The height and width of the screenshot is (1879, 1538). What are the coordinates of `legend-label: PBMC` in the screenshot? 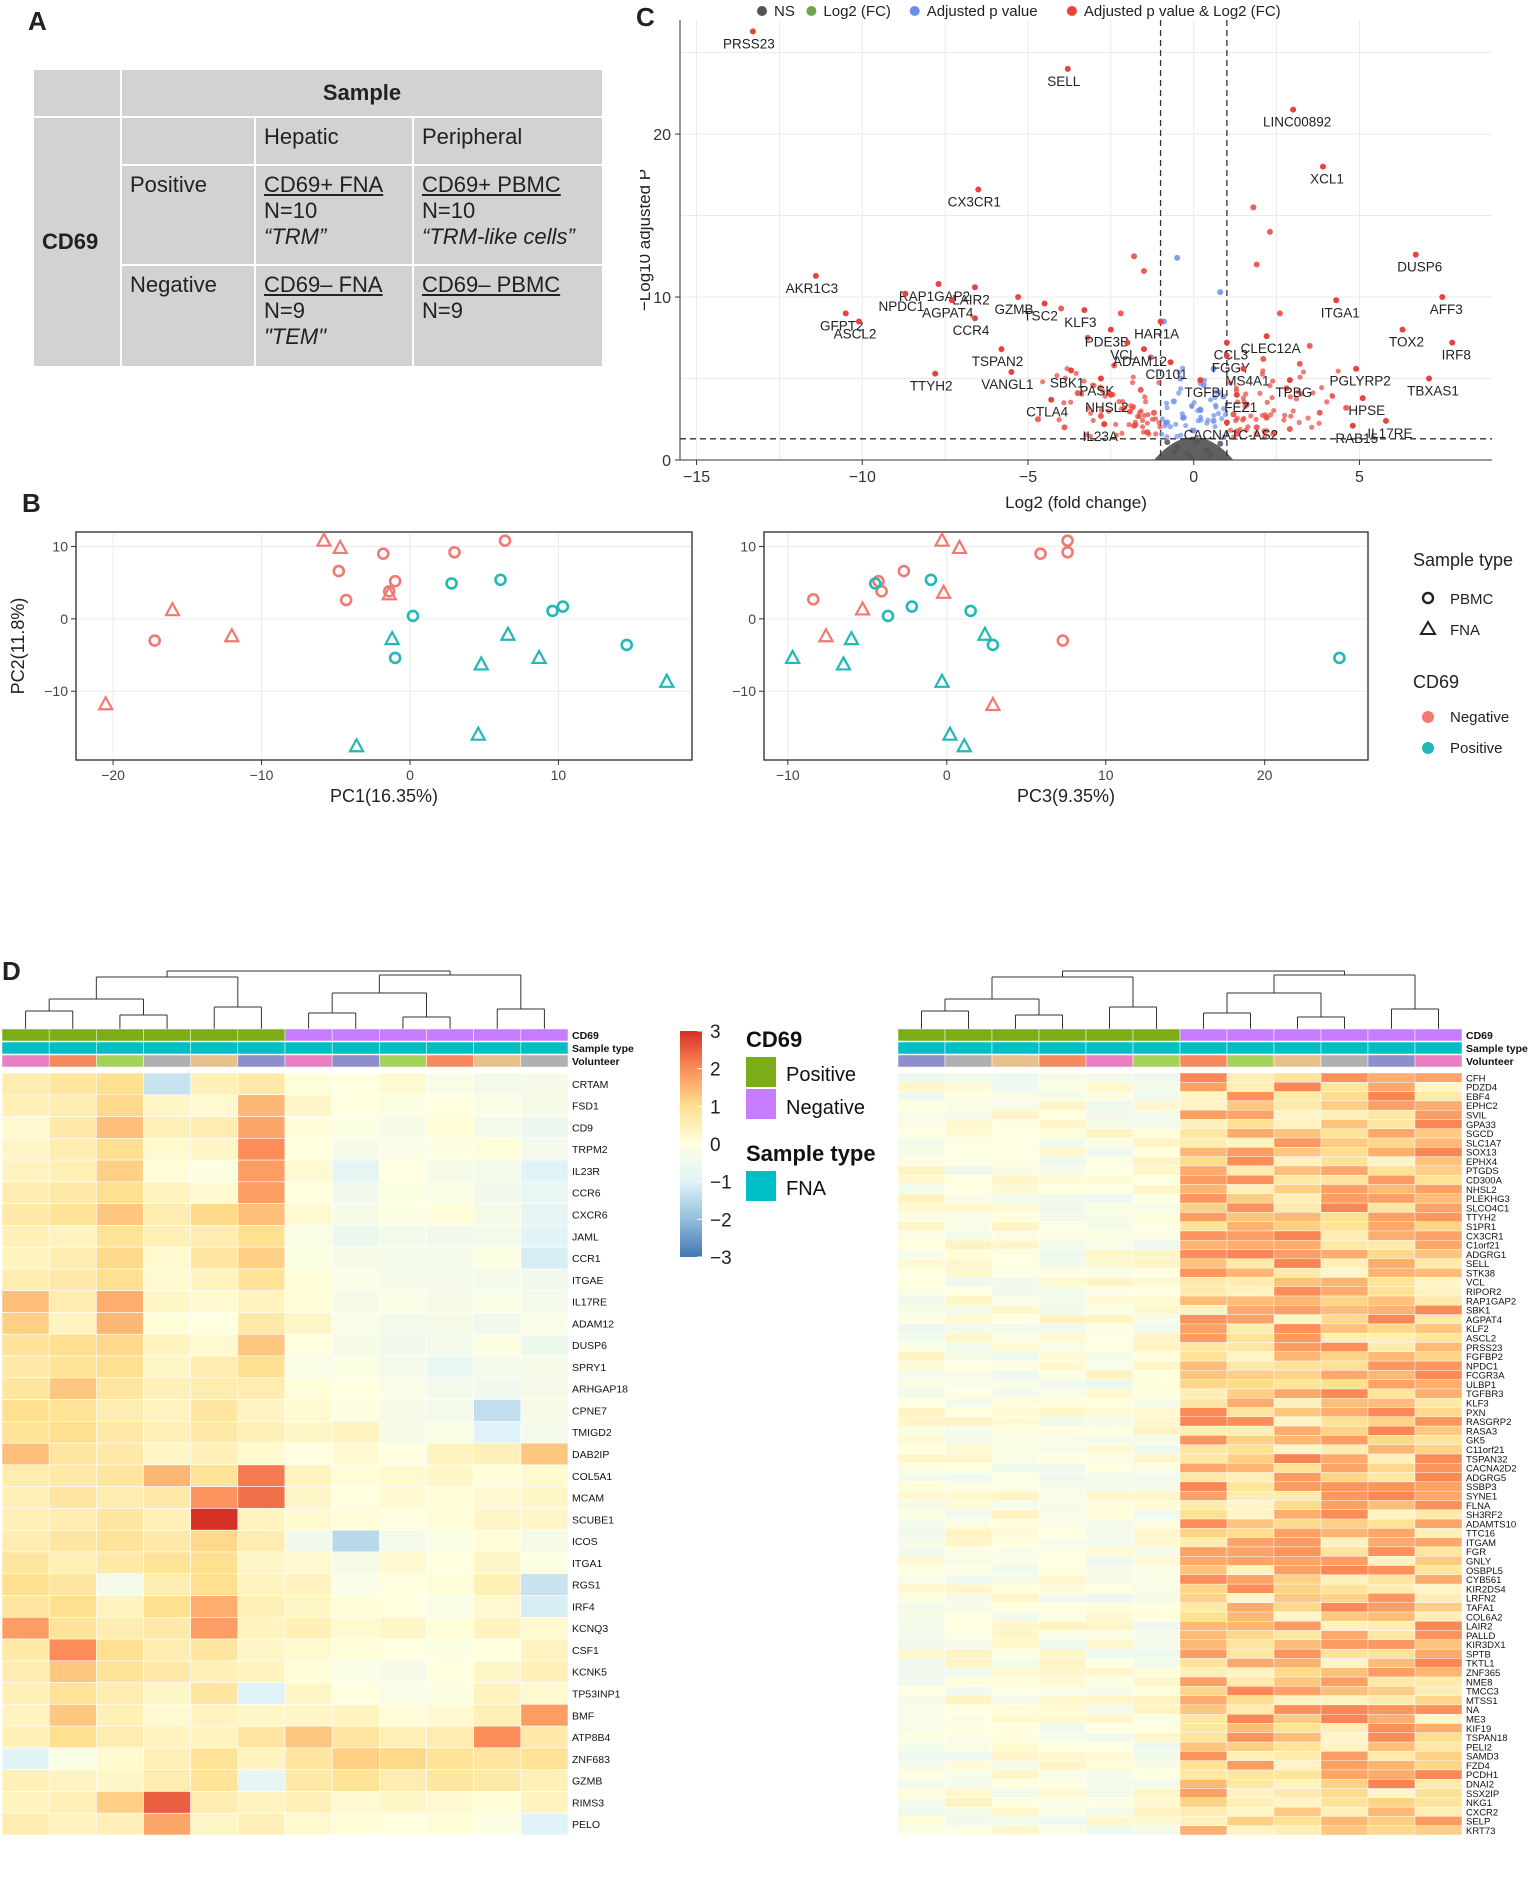 It's located at (1472, 599).